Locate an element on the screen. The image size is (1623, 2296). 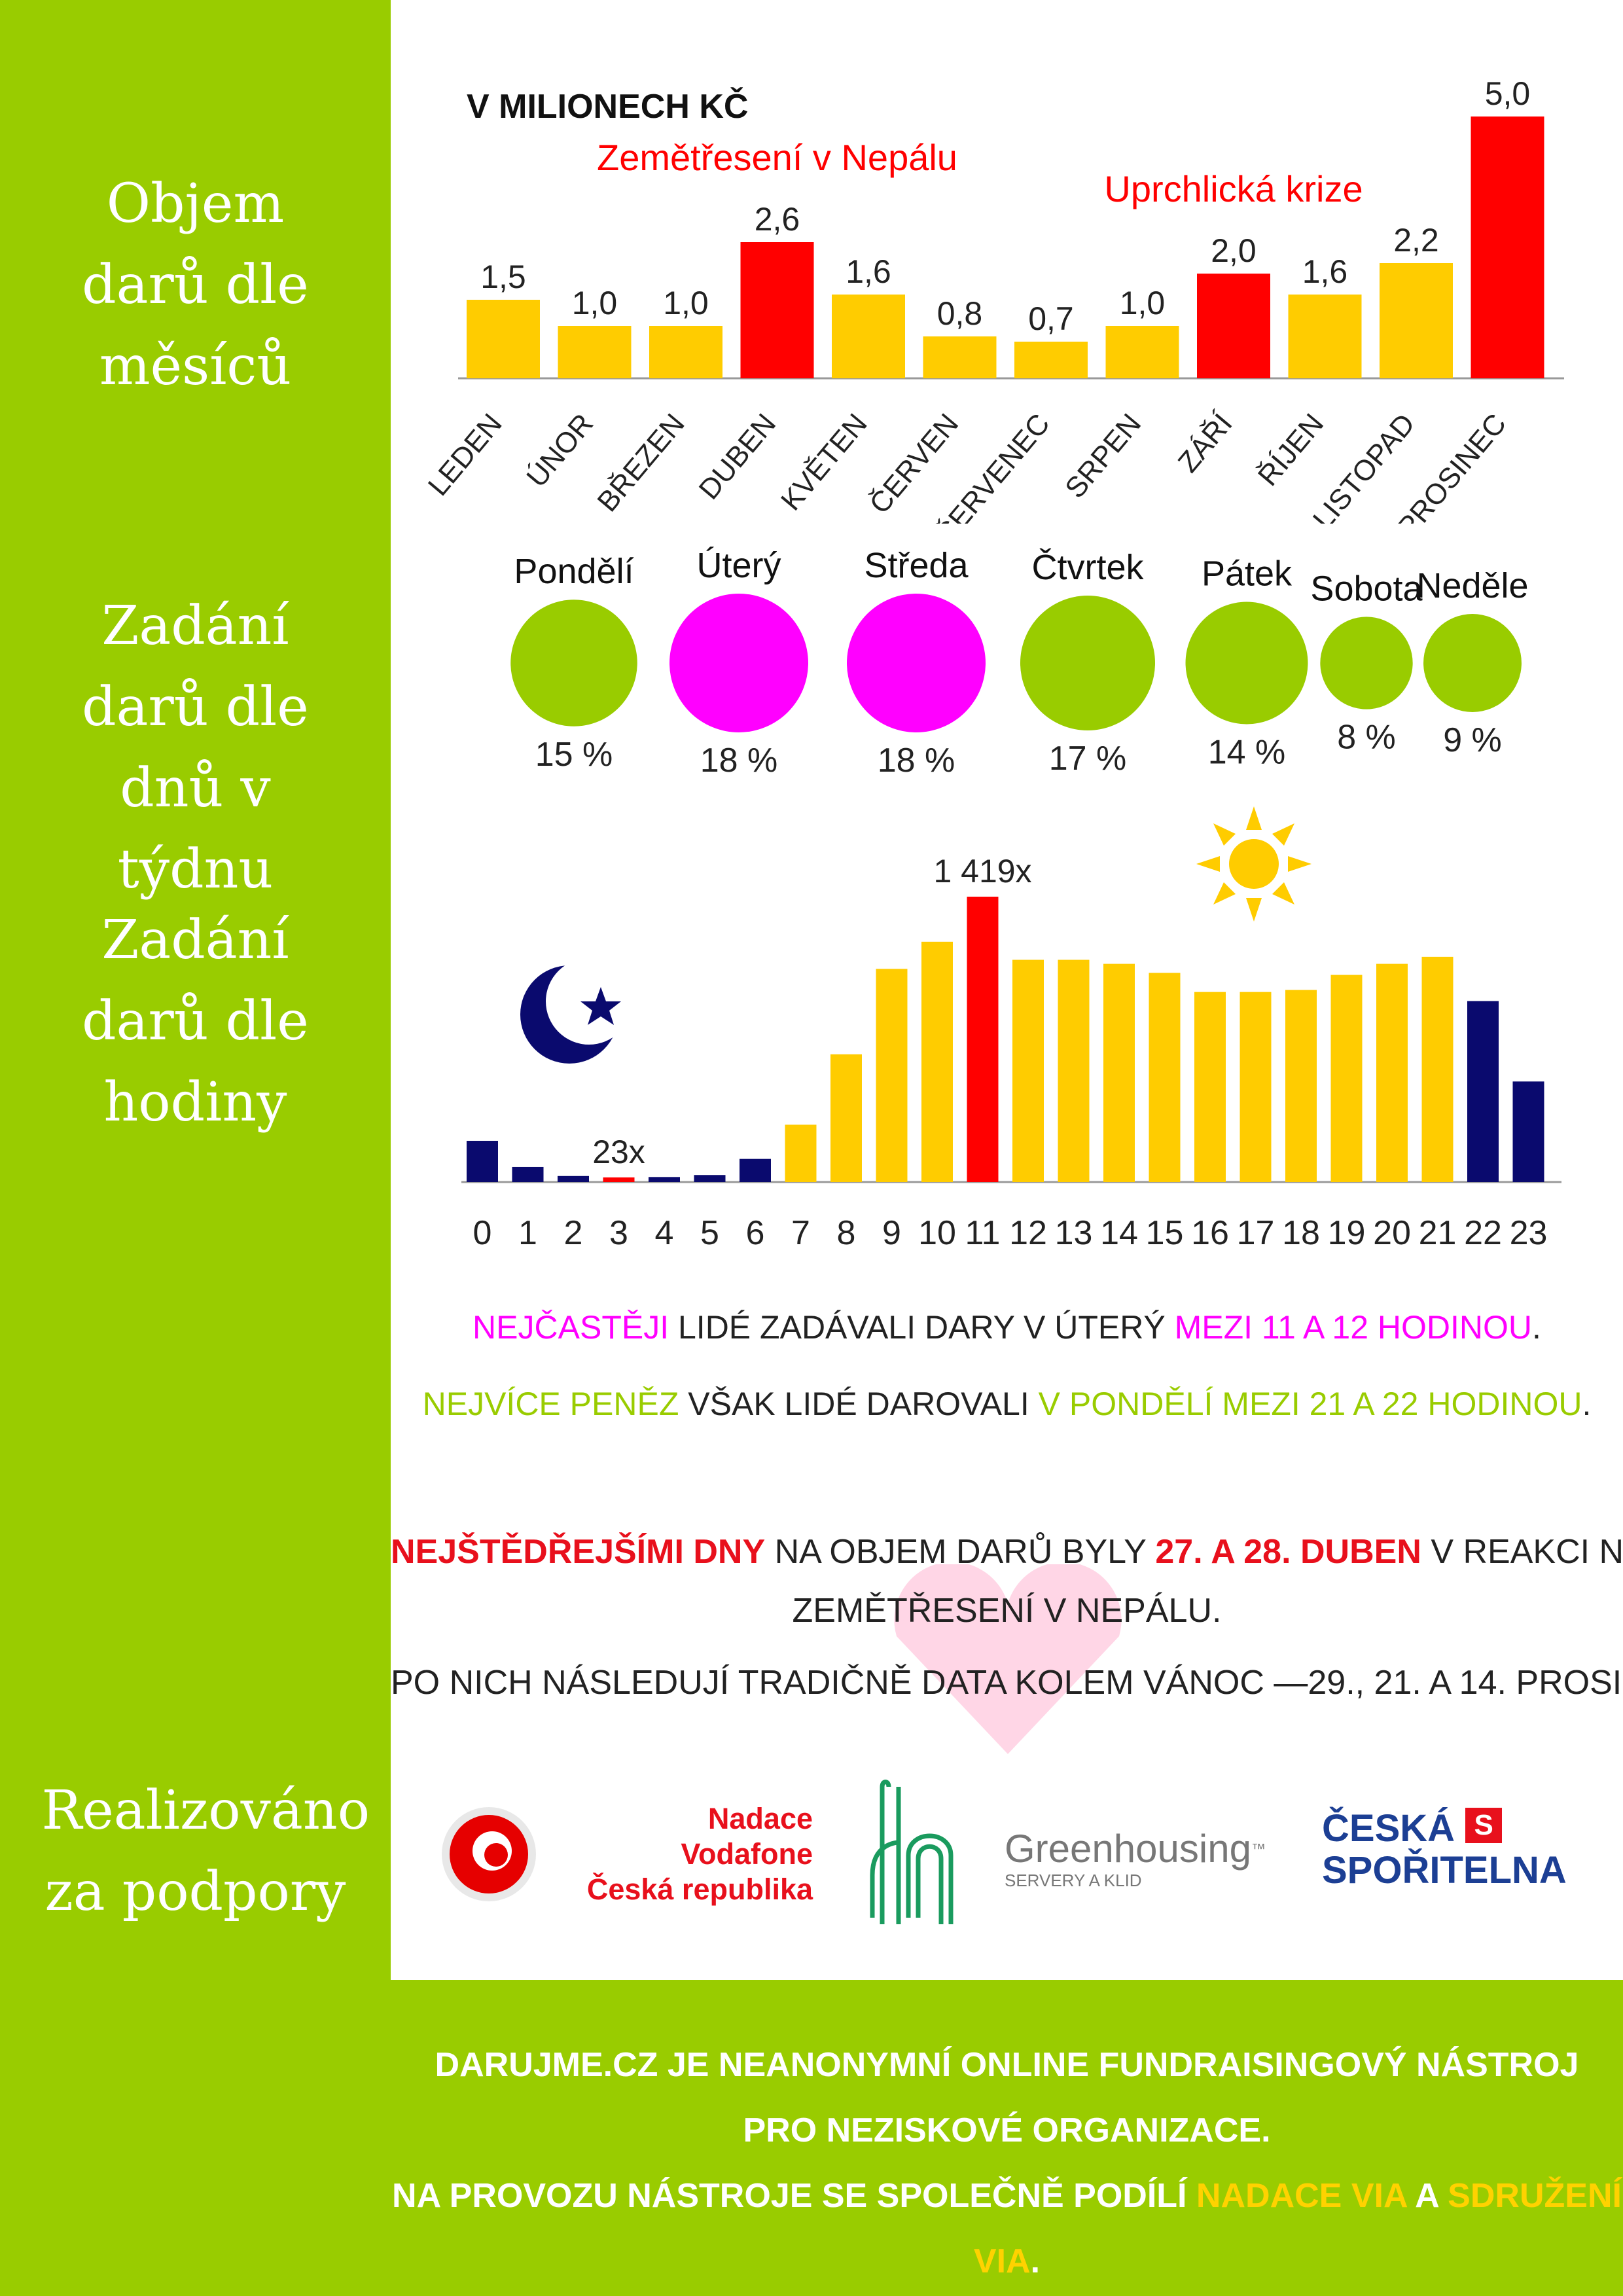
greenhousing-text: Greenhousing™ SERVERY A KLID is located at coordinates (1135, 1859).